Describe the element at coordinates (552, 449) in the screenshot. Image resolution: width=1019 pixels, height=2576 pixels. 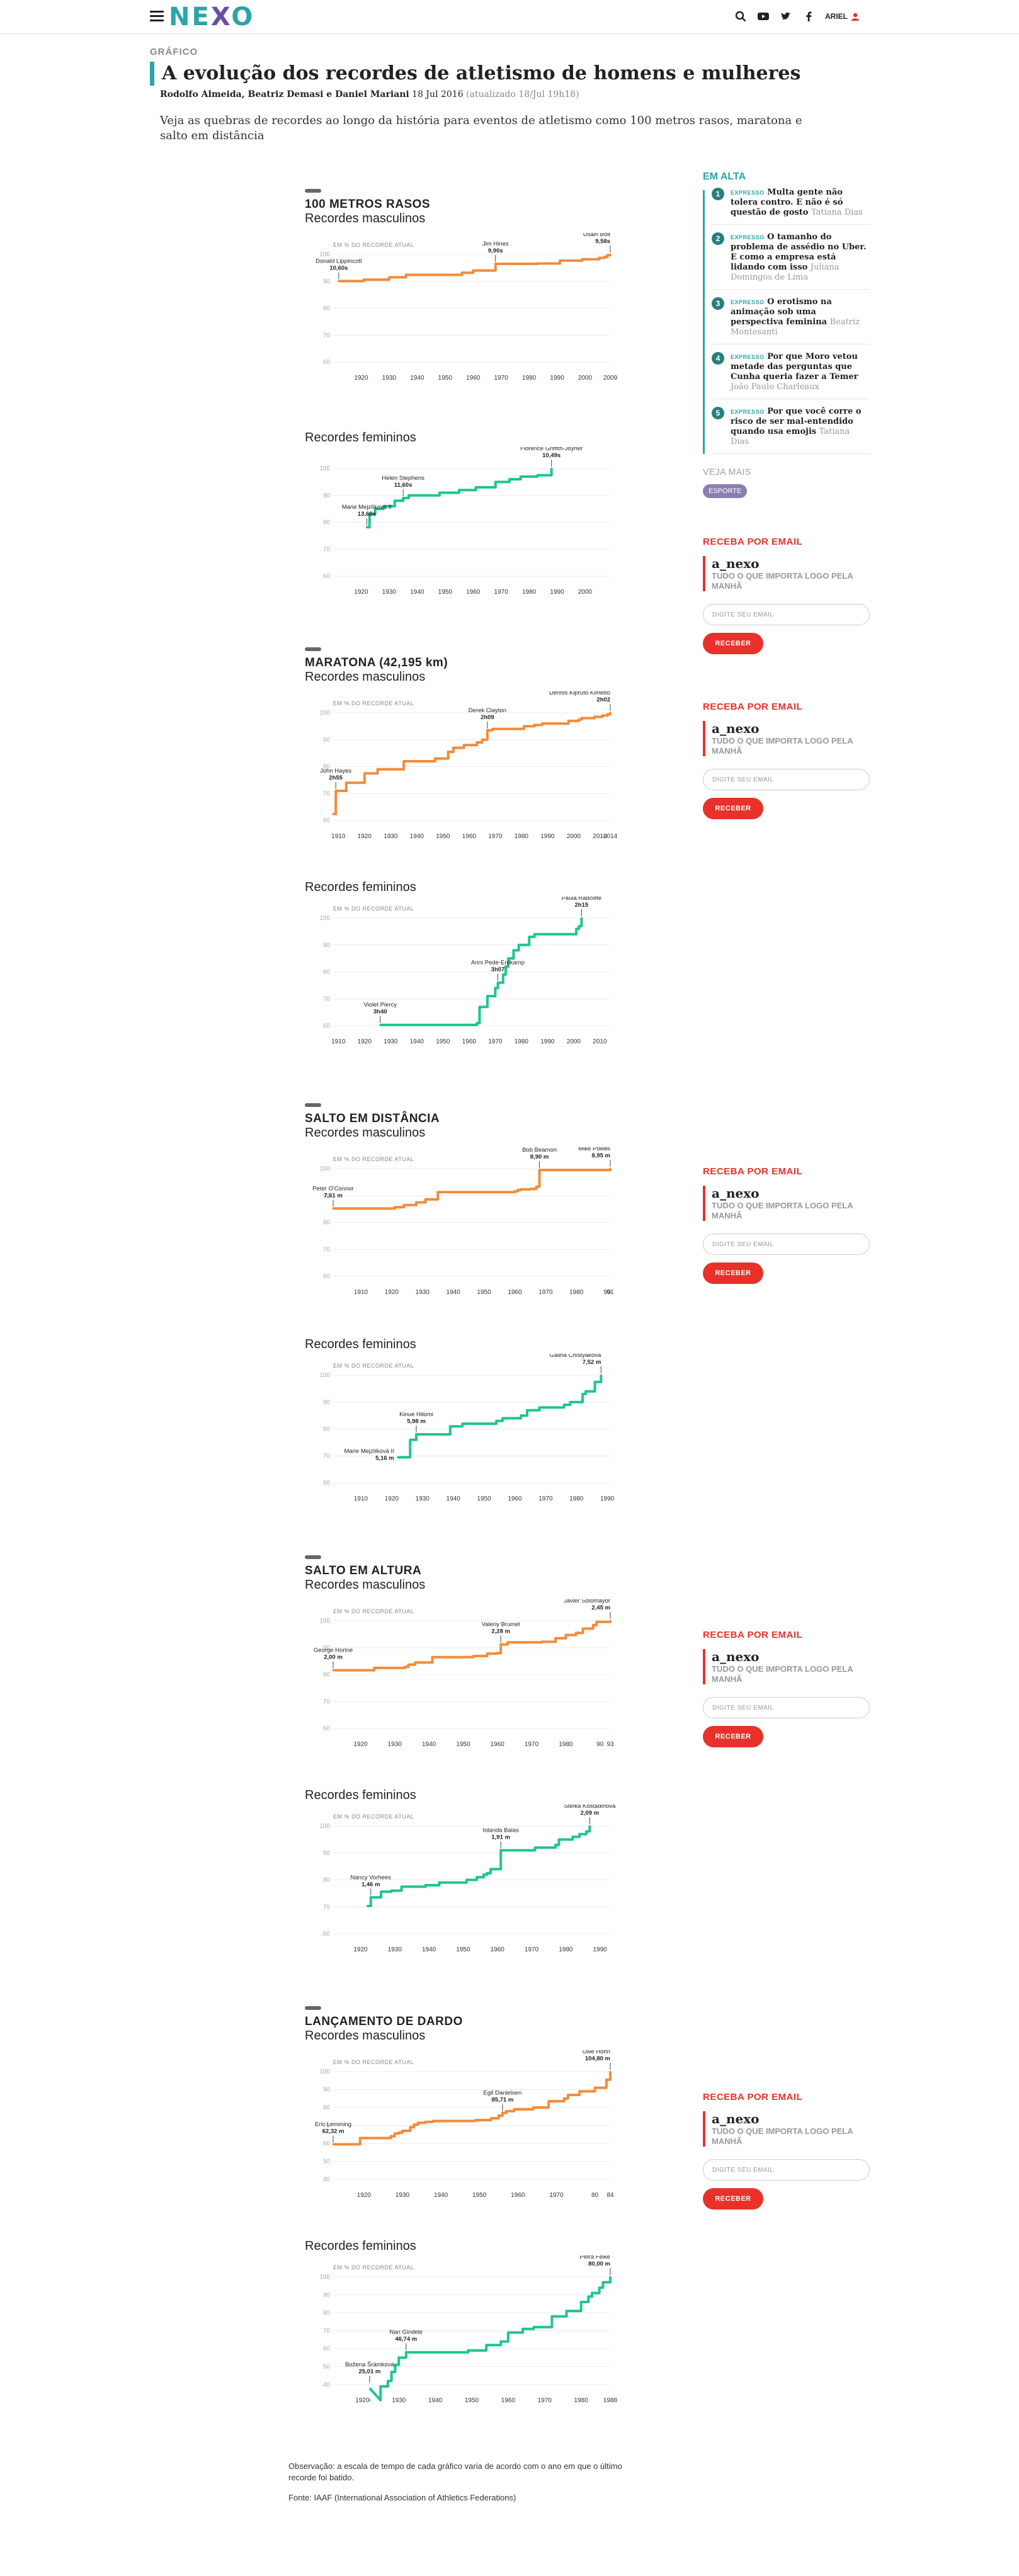
I see `annotation-label: Florence Griffith-Joyner` at that location.